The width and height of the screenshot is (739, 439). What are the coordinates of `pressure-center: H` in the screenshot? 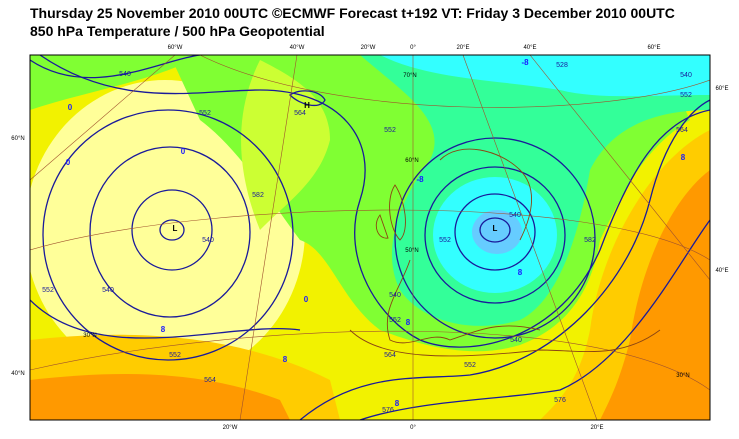 It's located at (307, 105).